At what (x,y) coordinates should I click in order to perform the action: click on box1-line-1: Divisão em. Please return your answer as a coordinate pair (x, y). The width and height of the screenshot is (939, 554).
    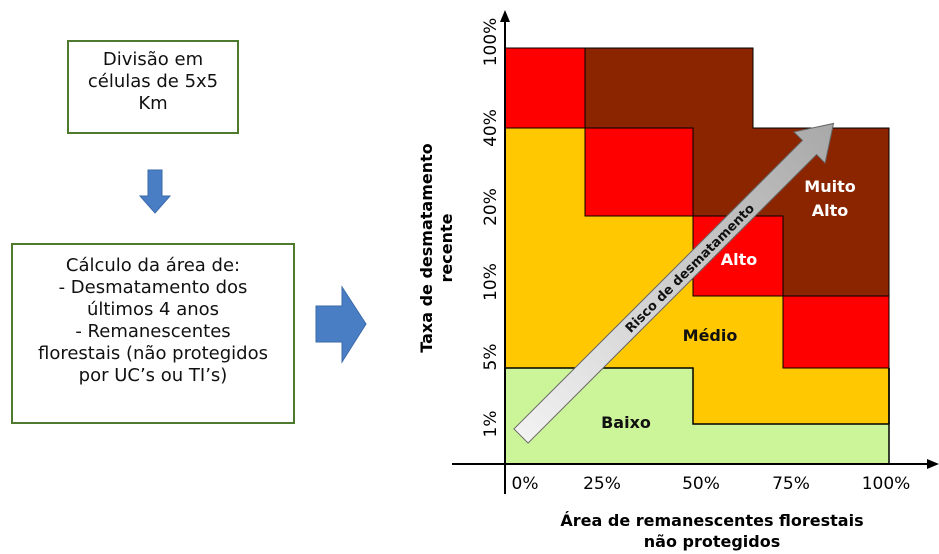
    Looking at the image, I should click on (153, 59).